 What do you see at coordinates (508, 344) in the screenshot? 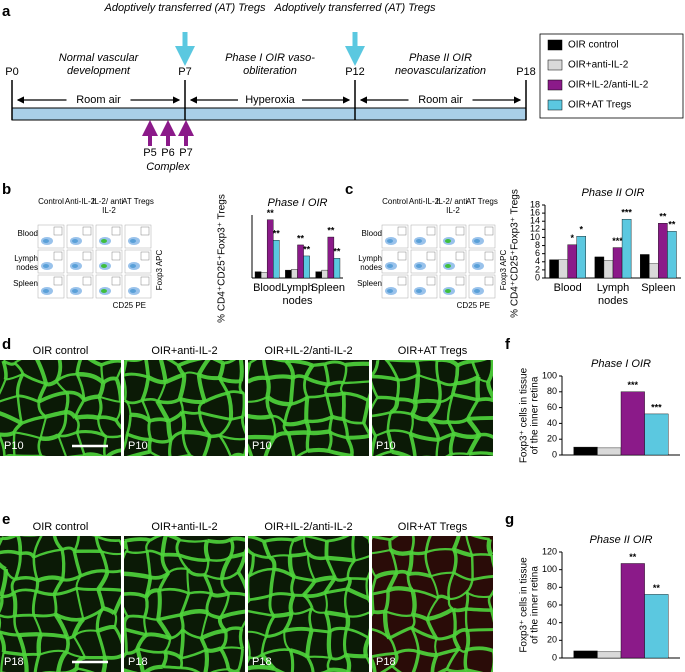
I see `panel-label: f` at bounding box center [508, 344].